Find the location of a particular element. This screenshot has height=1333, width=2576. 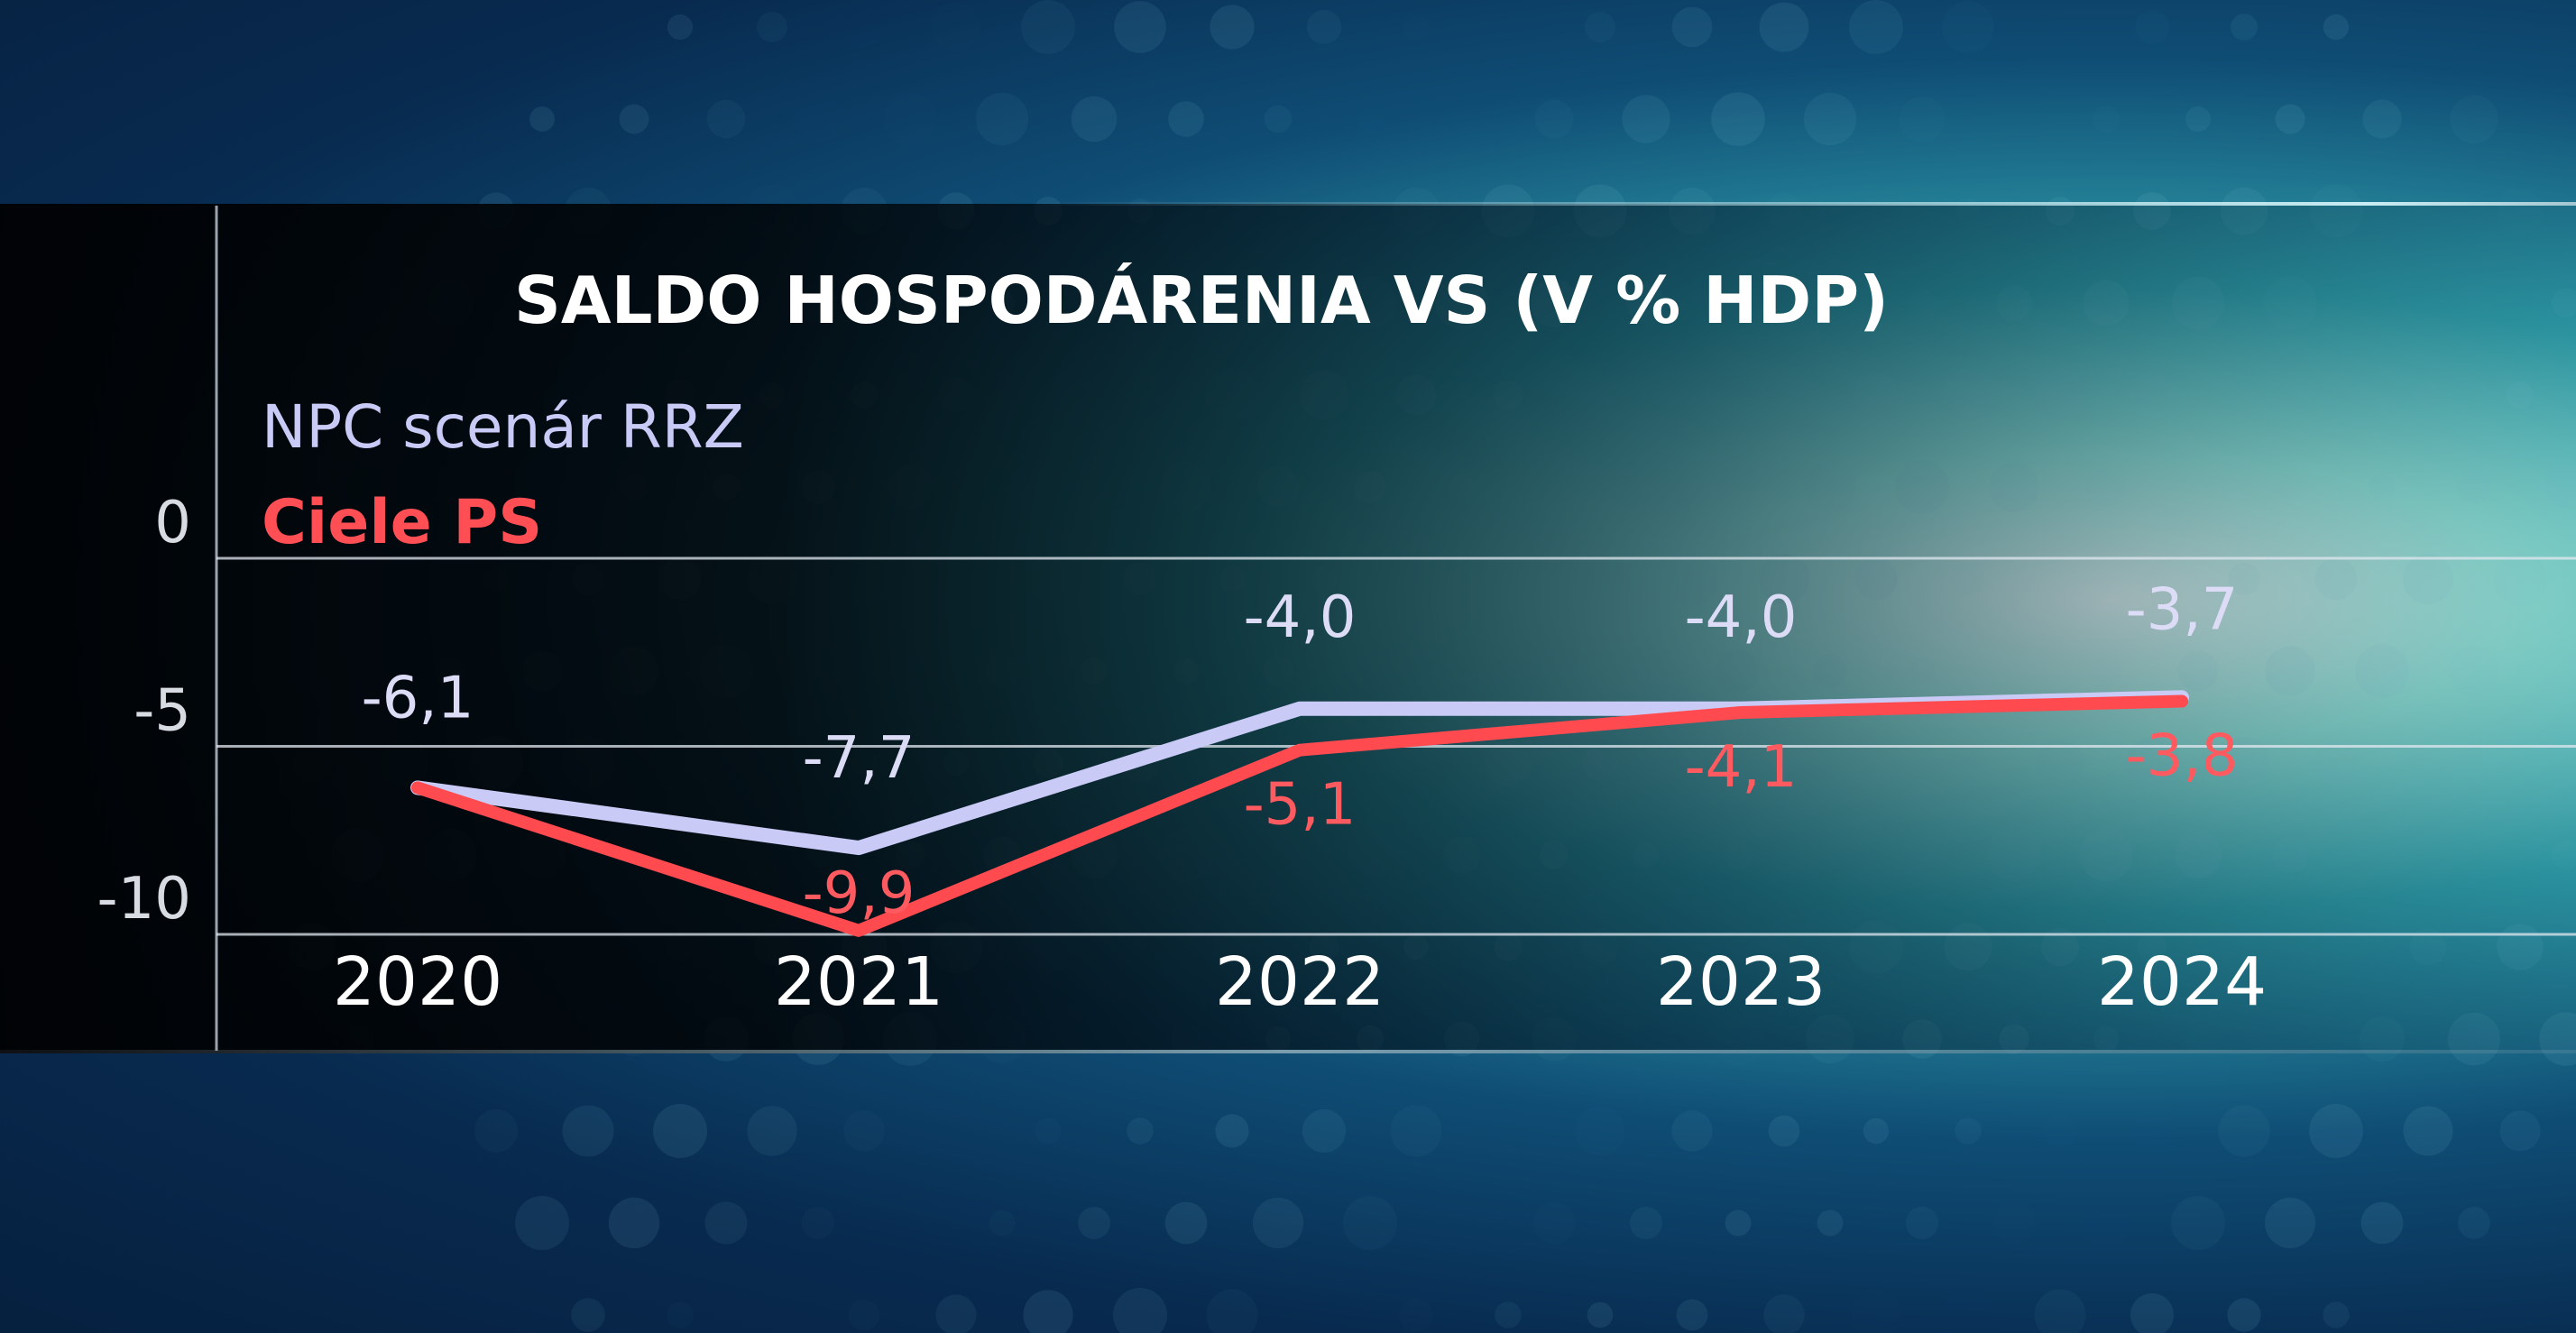

ciele-series-line is located at coordinates (1299, 815).